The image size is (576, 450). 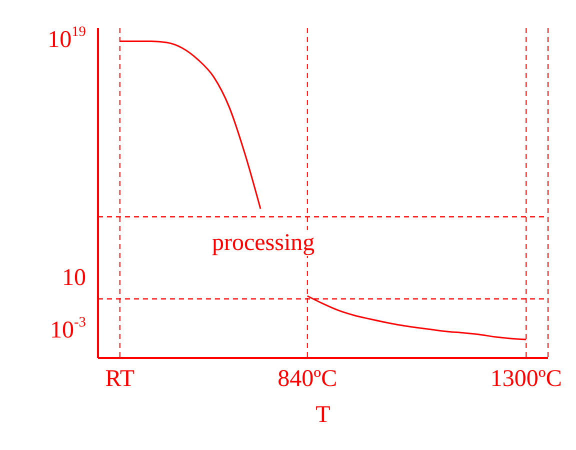 I want to click on y-tick-label: 10$^{19}$, so click(x=67, y=38).